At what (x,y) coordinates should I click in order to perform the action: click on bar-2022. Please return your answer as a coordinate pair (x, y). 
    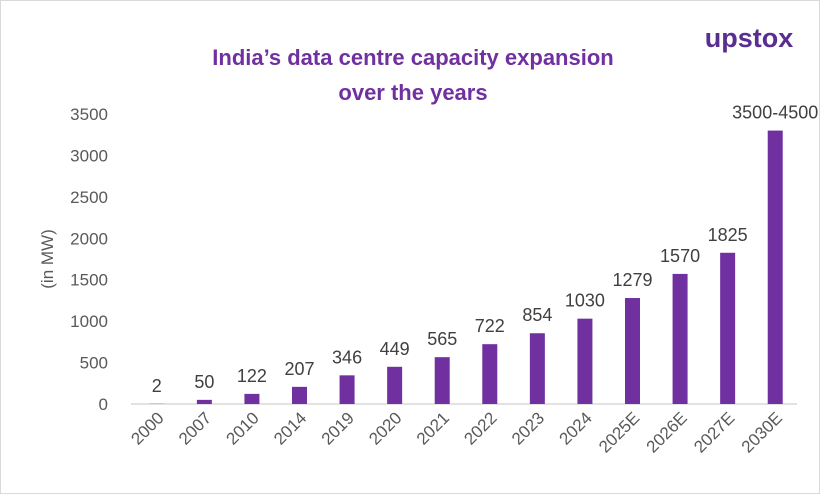
    Looking at the image, I should click on (489, 374).